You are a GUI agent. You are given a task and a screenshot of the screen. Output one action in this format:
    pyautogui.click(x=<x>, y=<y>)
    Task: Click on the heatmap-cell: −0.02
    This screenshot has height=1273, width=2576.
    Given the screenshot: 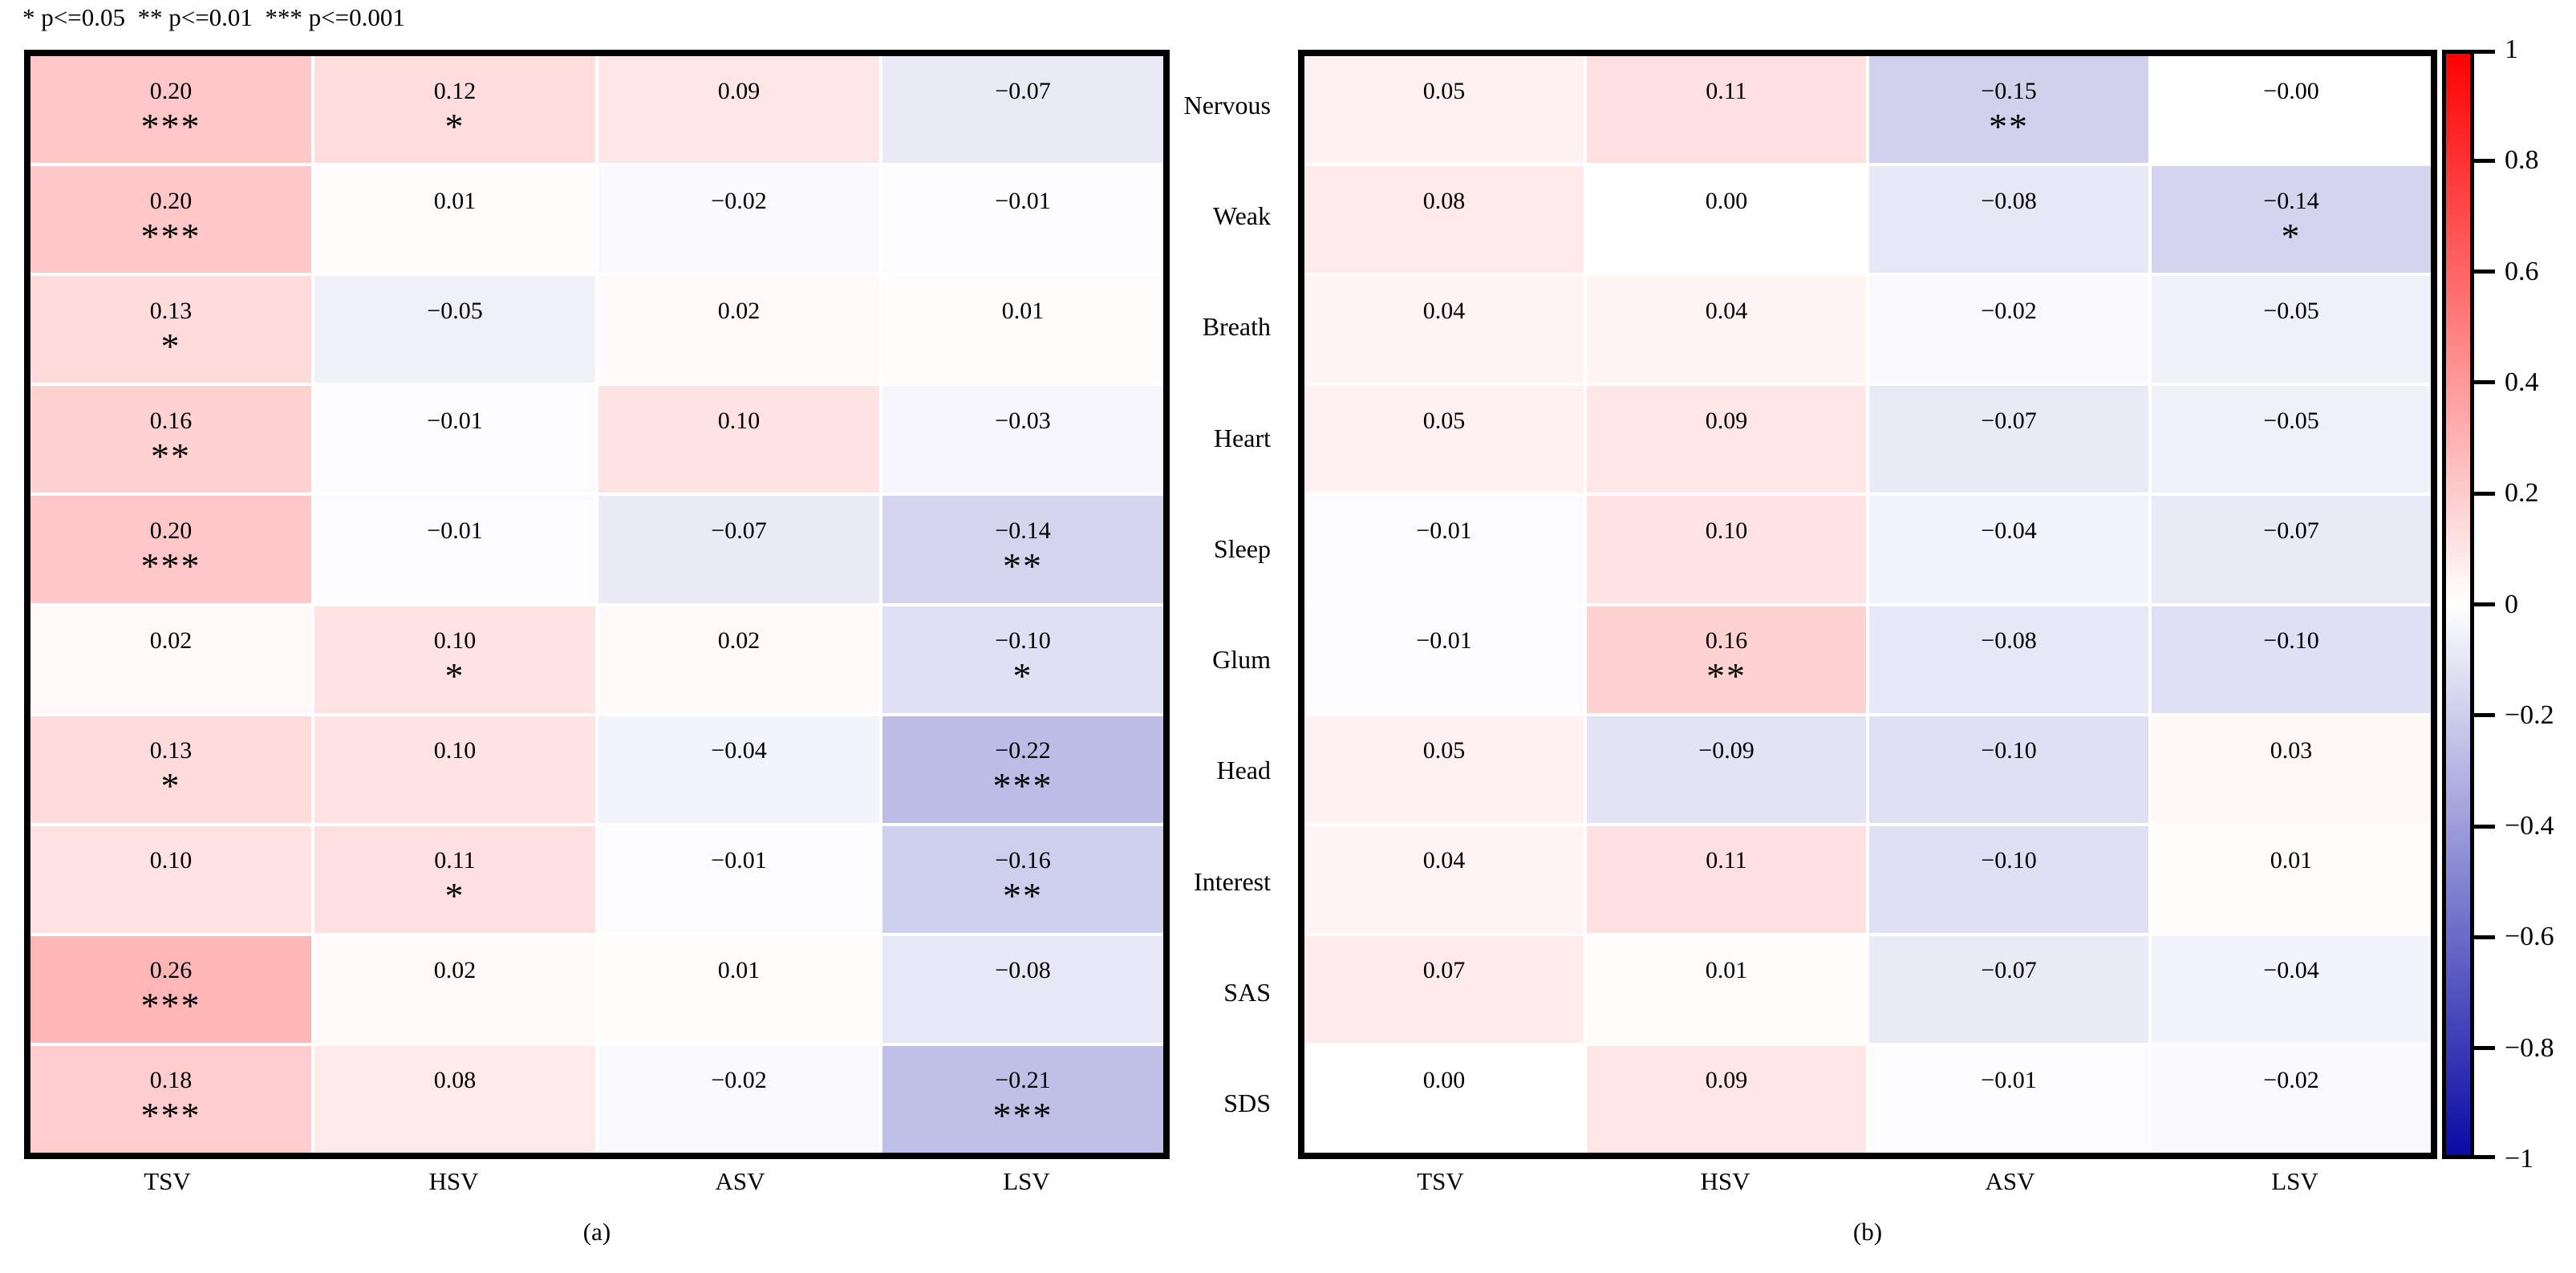 What is the action you would take?
    pyautogui.click(x=738, y=1099)
    